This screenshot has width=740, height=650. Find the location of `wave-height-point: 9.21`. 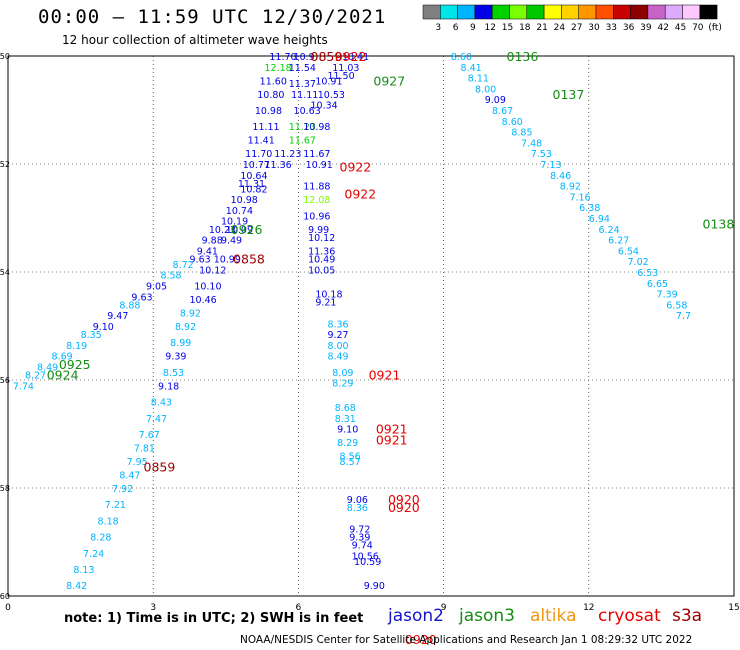

wave-height-point: 9.21 is located at coordinates (325, 303).